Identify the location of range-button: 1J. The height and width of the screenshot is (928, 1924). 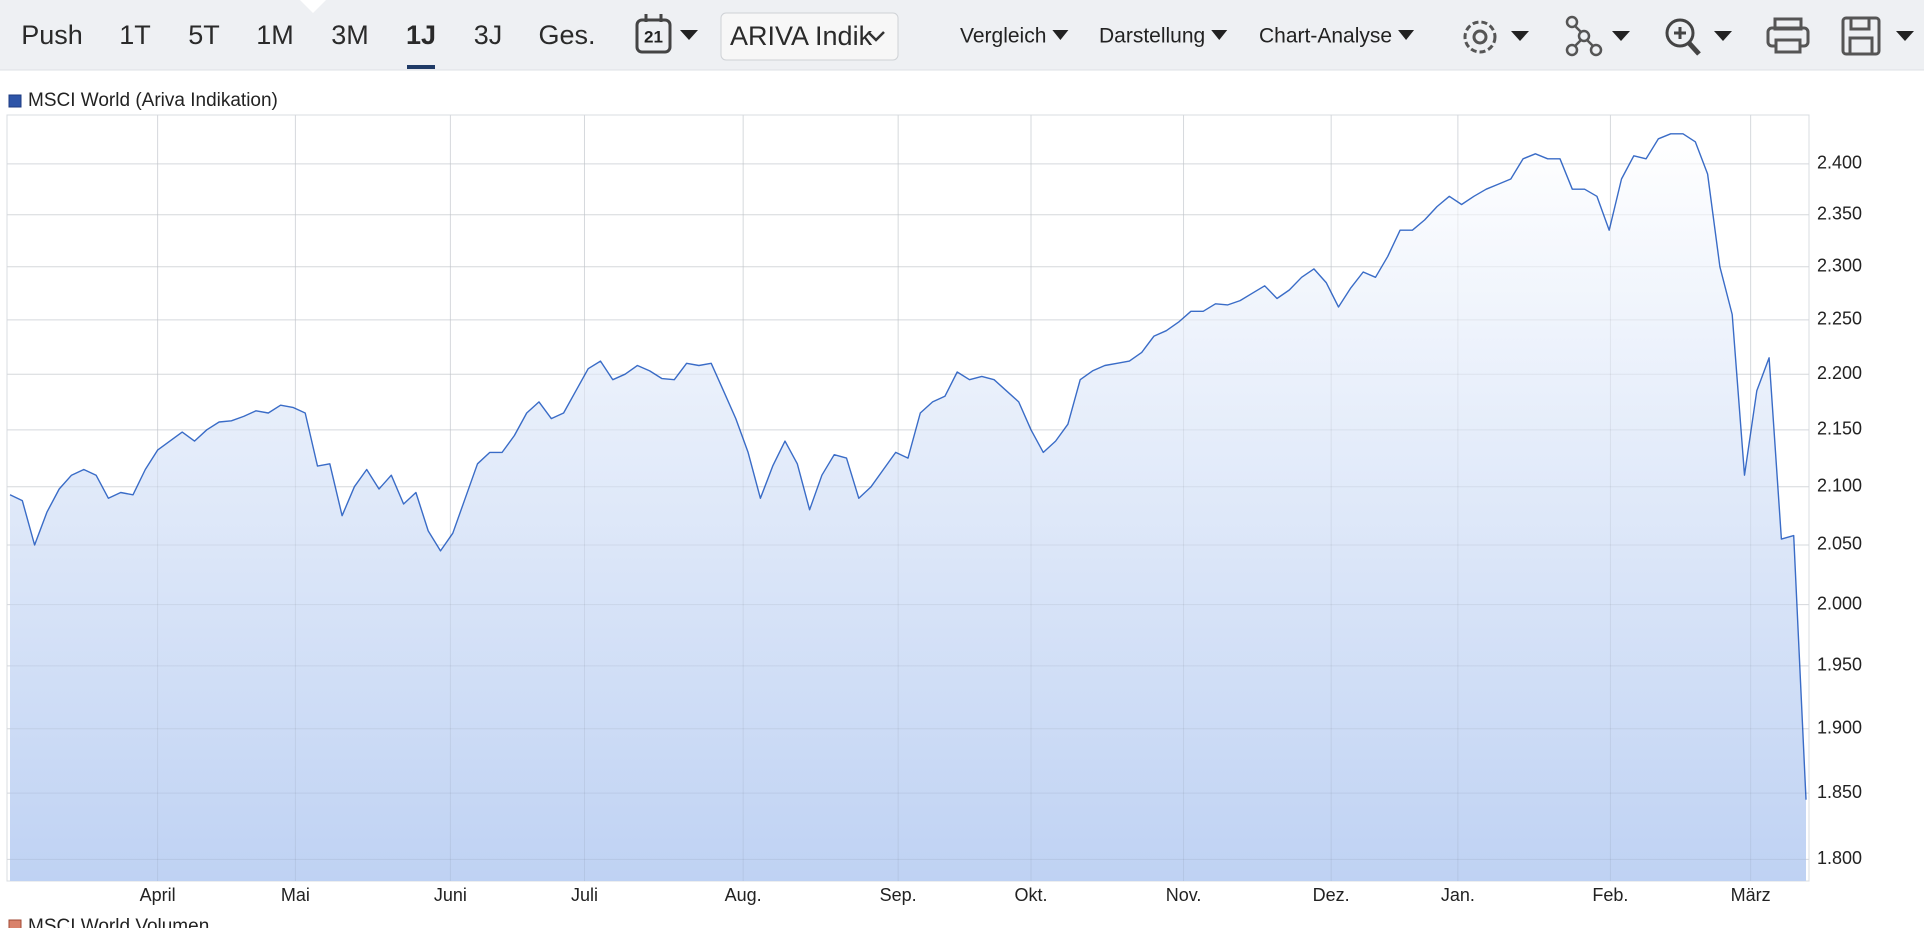
(421, 35).